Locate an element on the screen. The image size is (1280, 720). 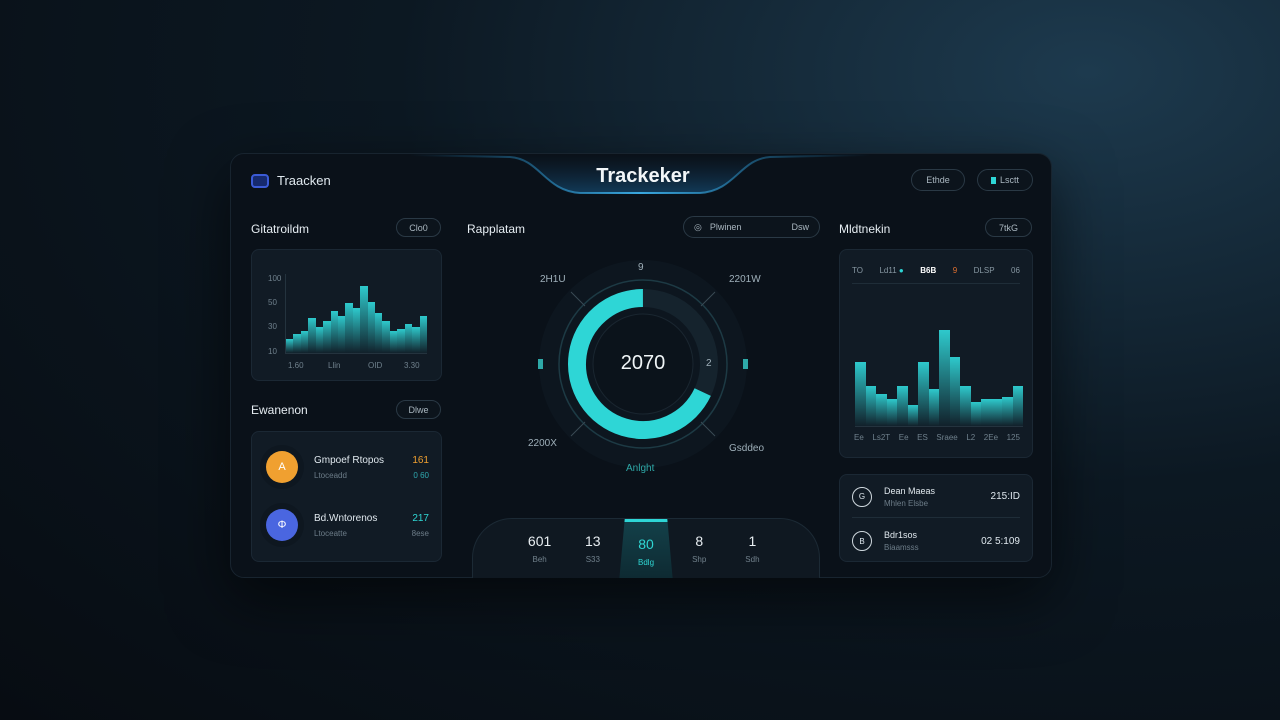
item-name: Bd.Wntorenos is located at coordinates (346, 518).